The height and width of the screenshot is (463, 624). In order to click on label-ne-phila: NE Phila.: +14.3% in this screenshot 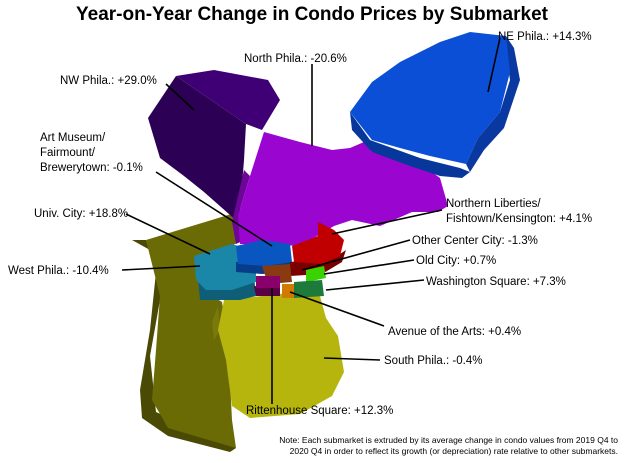, I will do `click(545, 37)`.